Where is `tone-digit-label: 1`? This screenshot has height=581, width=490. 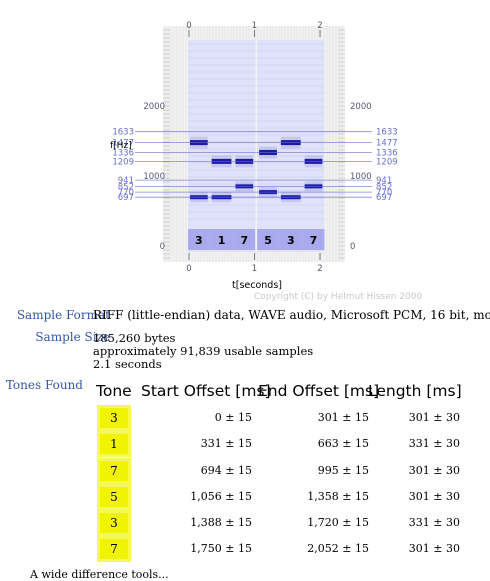 tone-digit-label: 1 is located at coordinates (222, 240).